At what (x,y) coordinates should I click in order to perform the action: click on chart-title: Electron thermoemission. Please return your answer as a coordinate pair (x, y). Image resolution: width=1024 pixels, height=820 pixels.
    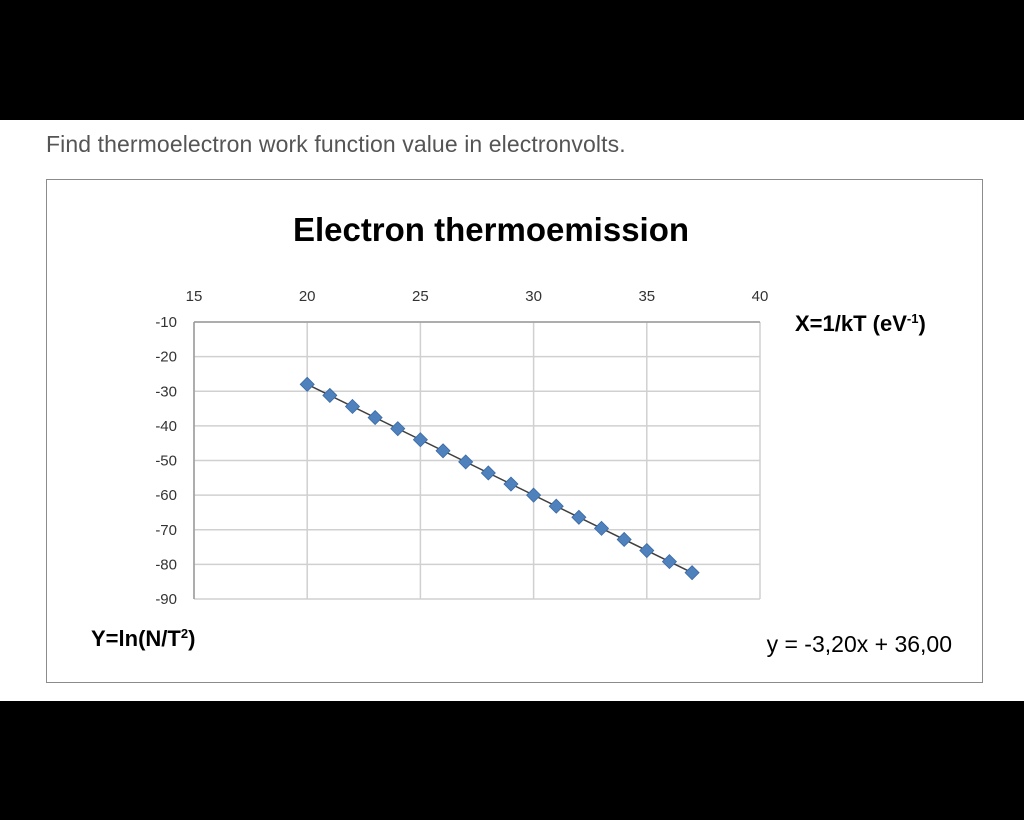
    Looking at the image, I should click on (491, 229).